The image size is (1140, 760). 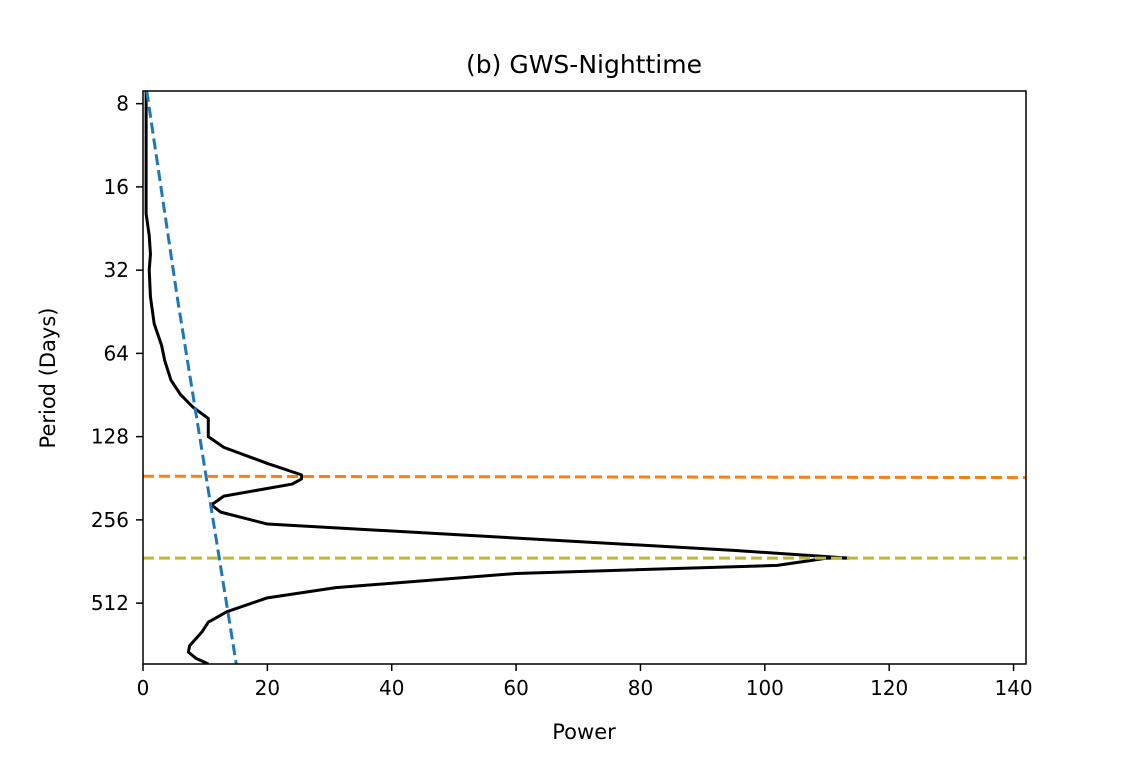 I want to click on x-tick-label: 140, so click(x=1013, y=688).